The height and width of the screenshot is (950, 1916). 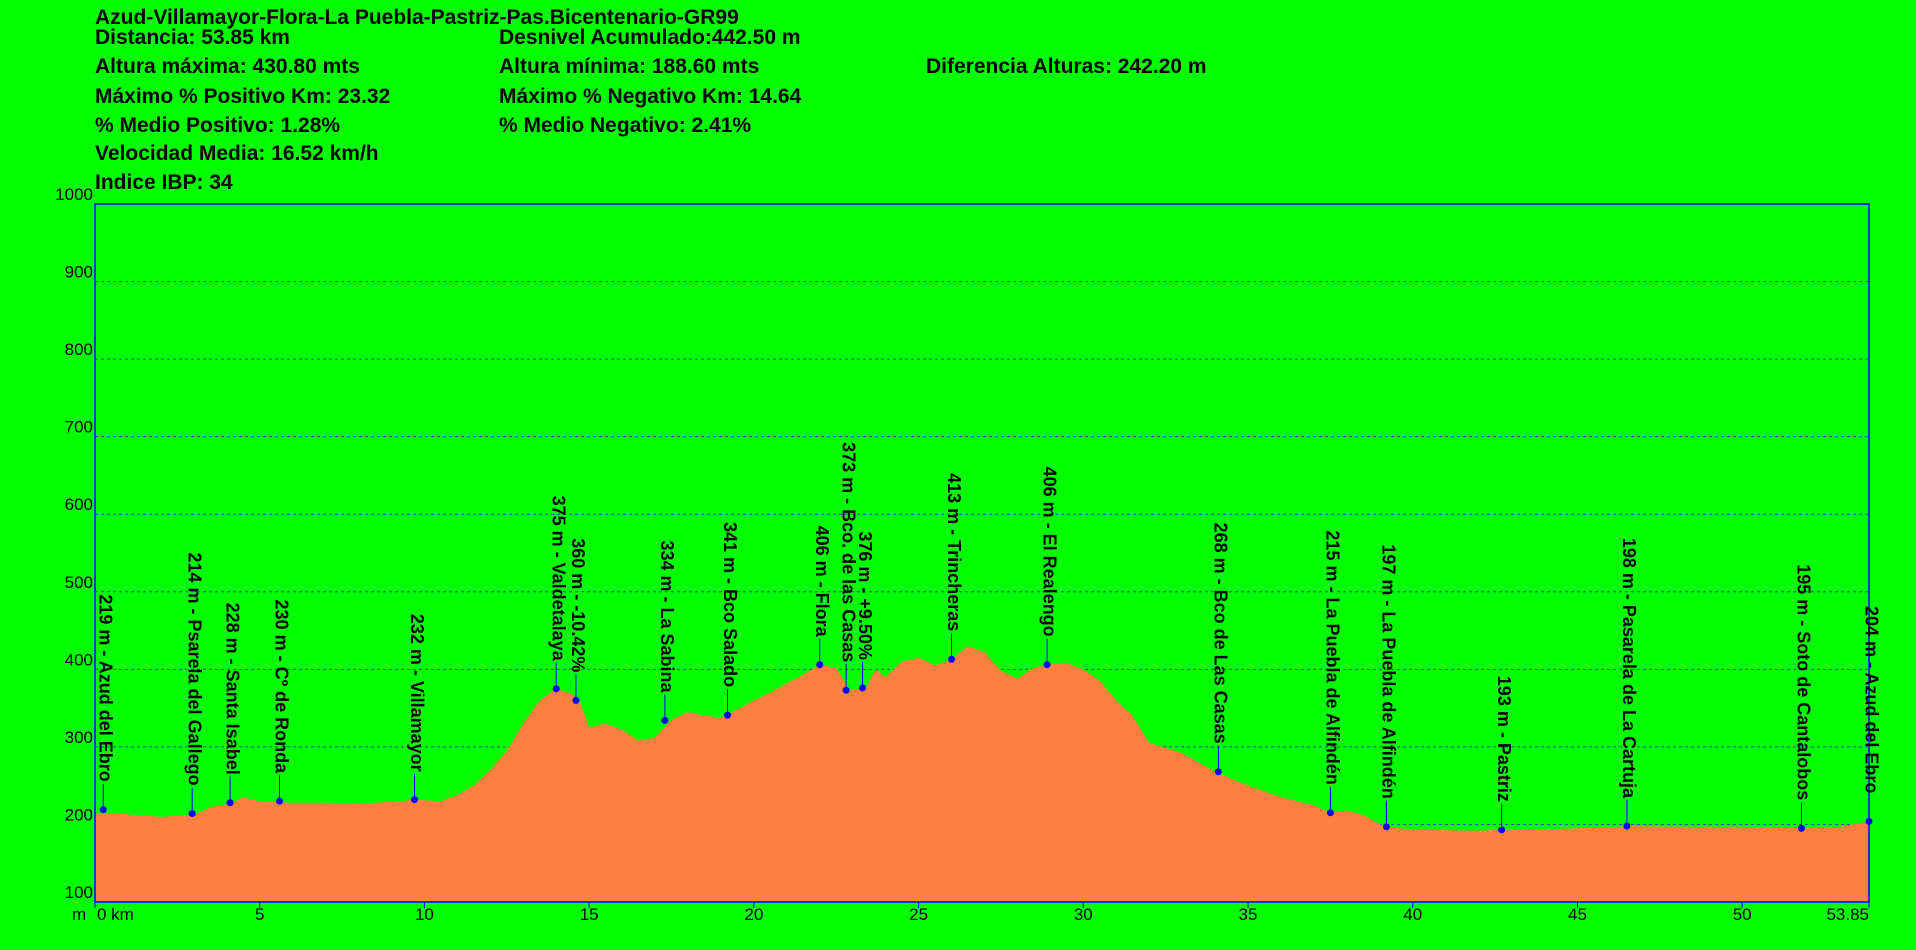 What do you see at coordinates (1389, 671) in the screenshot?
I see `waypoint-label: 197 m - La Puebla de Alfindén` at bounding box center [1389, 671].